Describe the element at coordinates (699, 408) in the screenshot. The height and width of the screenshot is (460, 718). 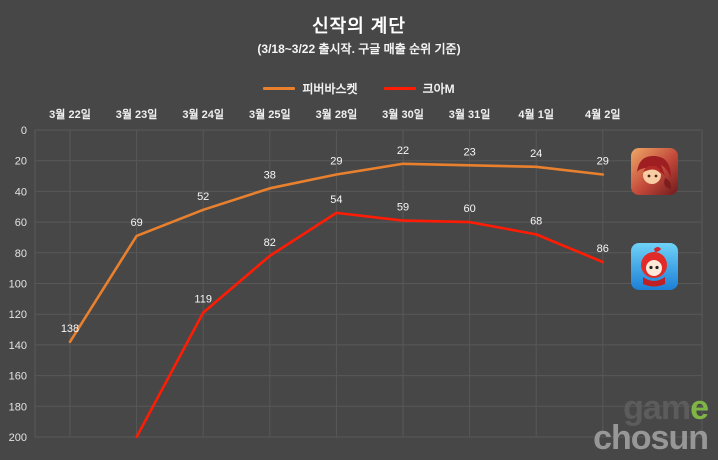
I see `watermark-green-e: e` at that location.